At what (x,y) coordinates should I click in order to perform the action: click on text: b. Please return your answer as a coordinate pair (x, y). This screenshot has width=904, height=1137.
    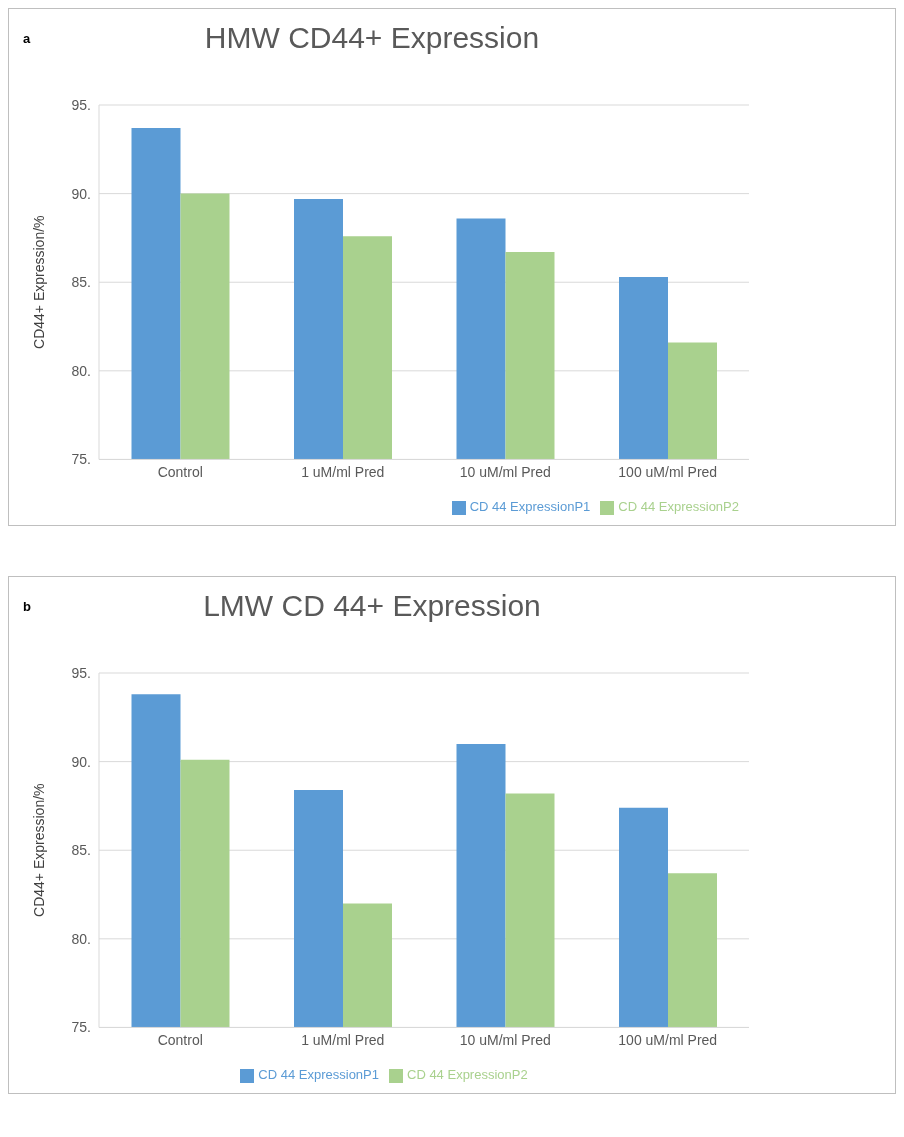
    Looking at the image, I should click on (27, 606).